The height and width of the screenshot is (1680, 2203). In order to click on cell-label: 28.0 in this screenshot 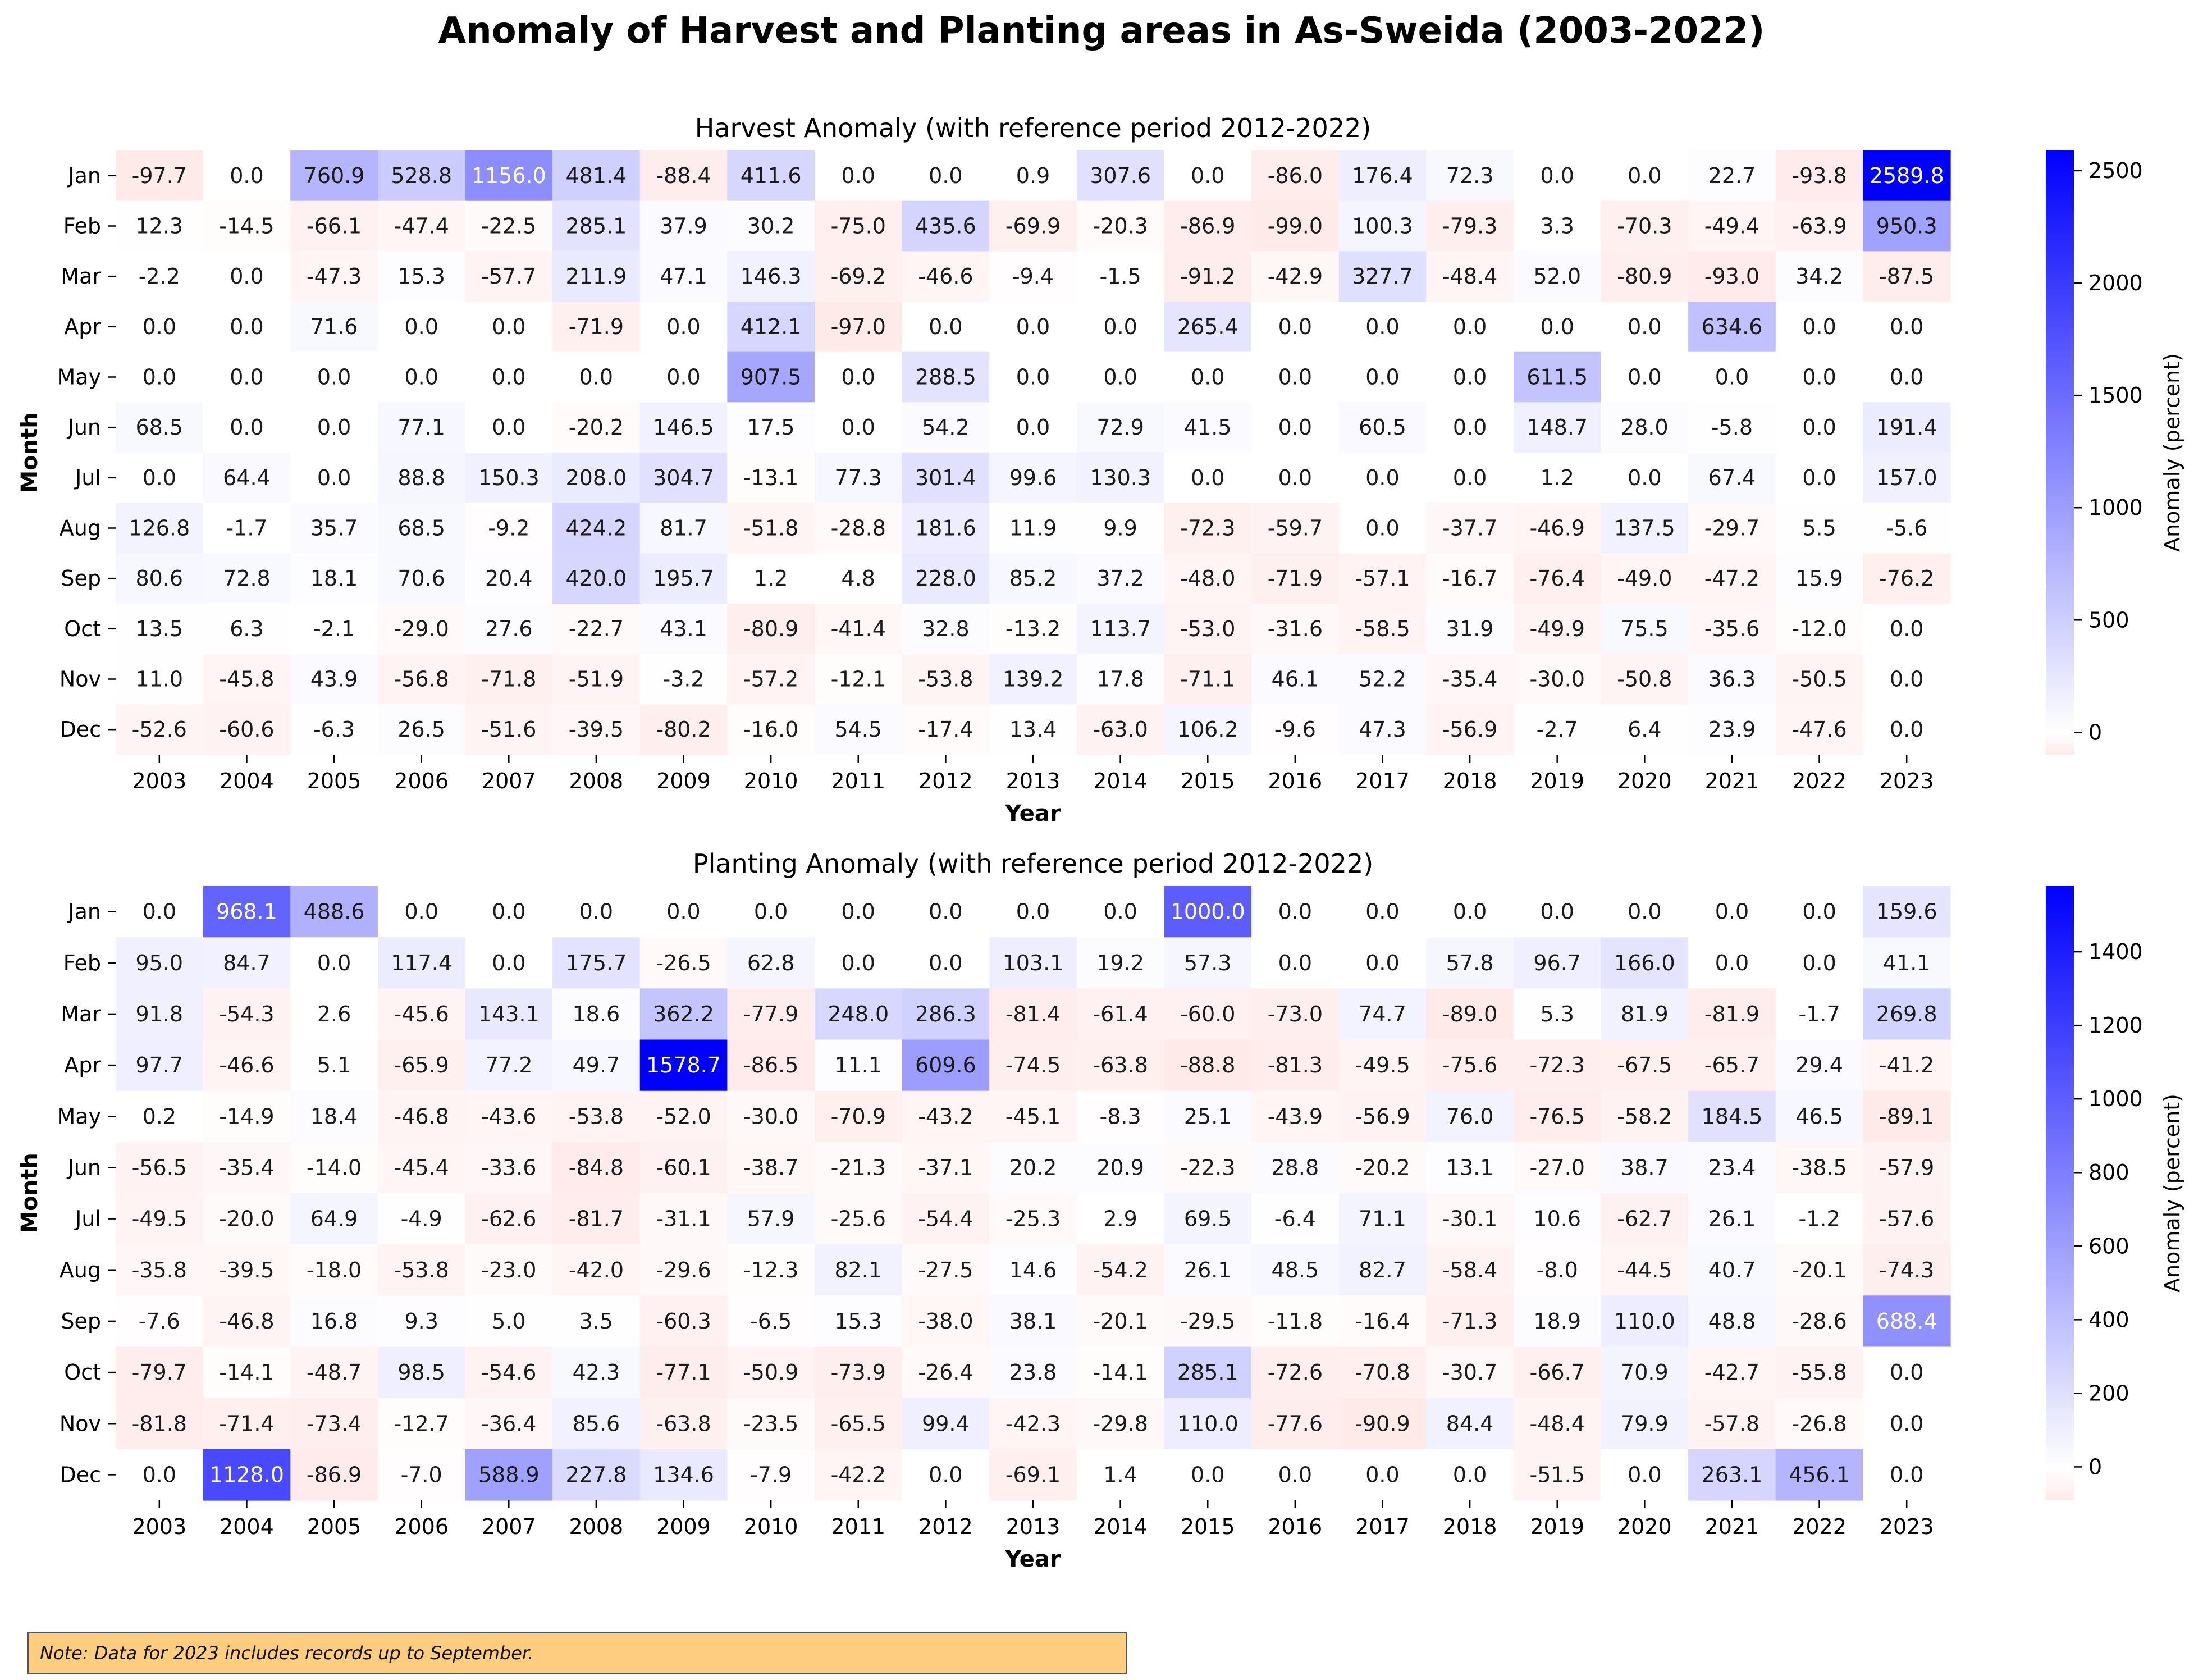, I will do `click(1645, 427)`.